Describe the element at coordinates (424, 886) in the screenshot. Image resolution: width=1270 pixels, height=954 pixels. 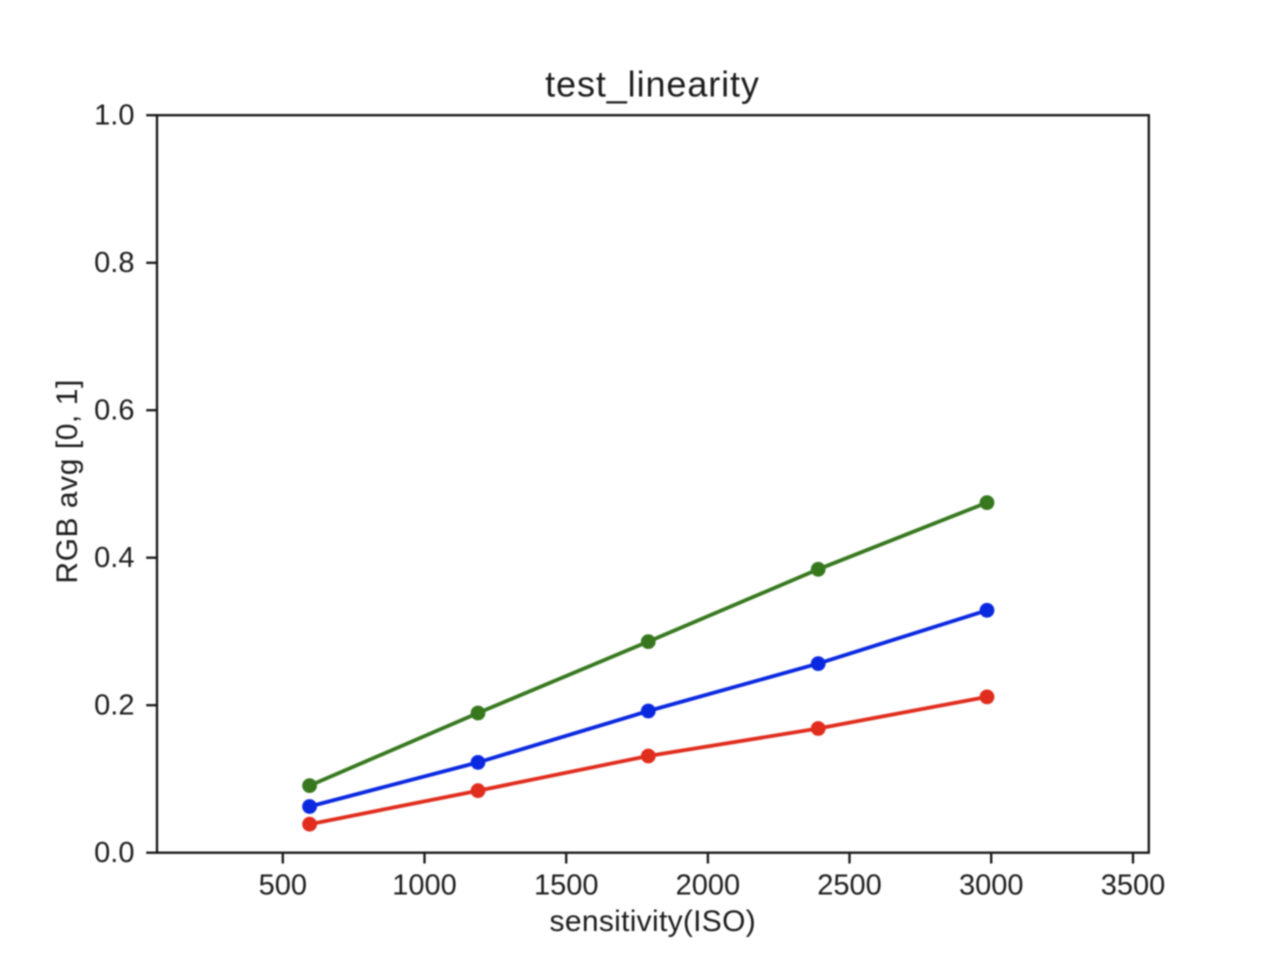
I see `svg-text: 1000` at that location.